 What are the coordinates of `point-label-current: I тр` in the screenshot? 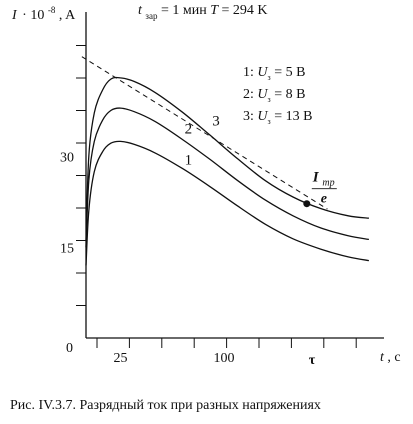 It's located at (323, 179).